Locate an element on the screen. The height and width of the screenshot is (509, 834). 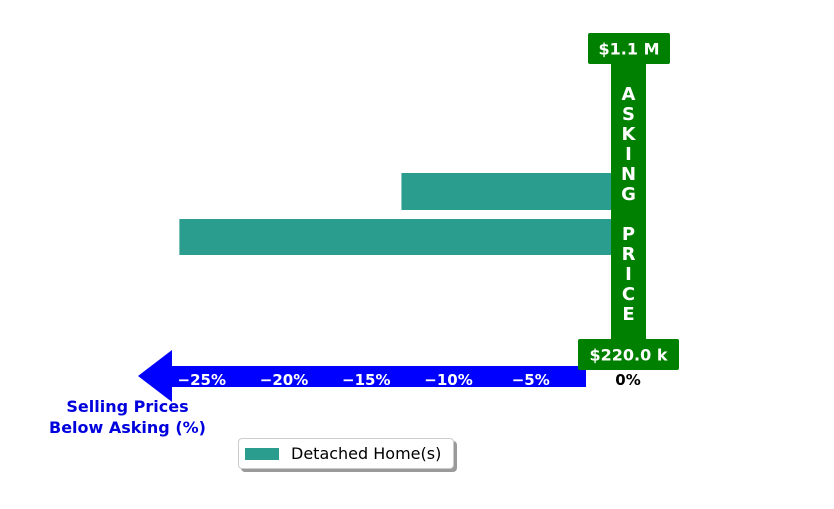
legend: Detached Home(s) is located at coordinates (346, 453).